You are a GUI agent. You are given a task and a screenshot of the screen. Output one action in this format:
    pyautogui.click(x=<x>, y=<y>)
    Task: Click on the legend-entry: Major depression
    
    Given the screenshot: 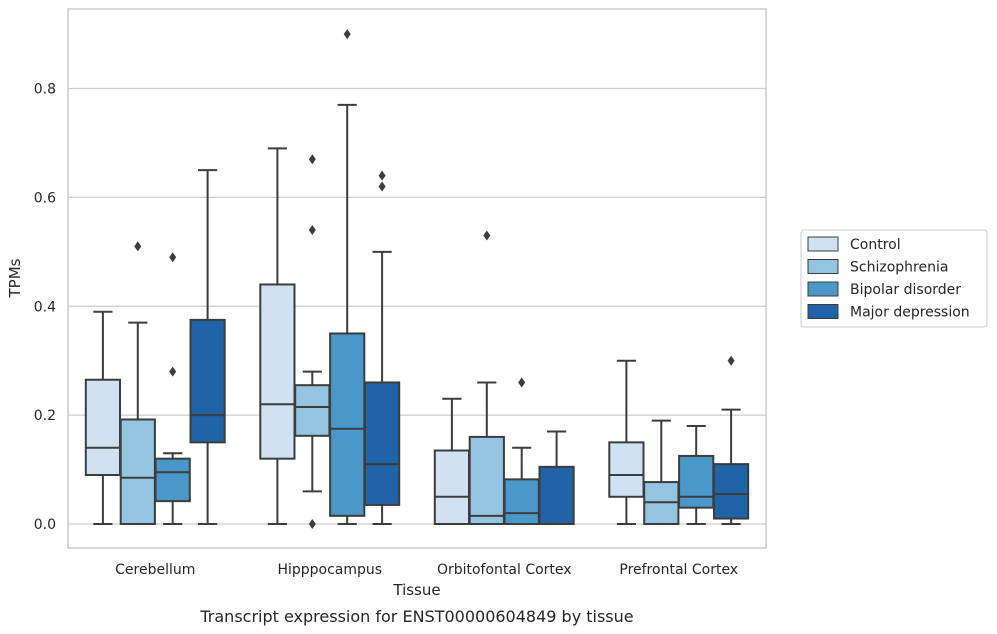 What is the action you would take?
    pyautogui.click(x=888, y=312)
    